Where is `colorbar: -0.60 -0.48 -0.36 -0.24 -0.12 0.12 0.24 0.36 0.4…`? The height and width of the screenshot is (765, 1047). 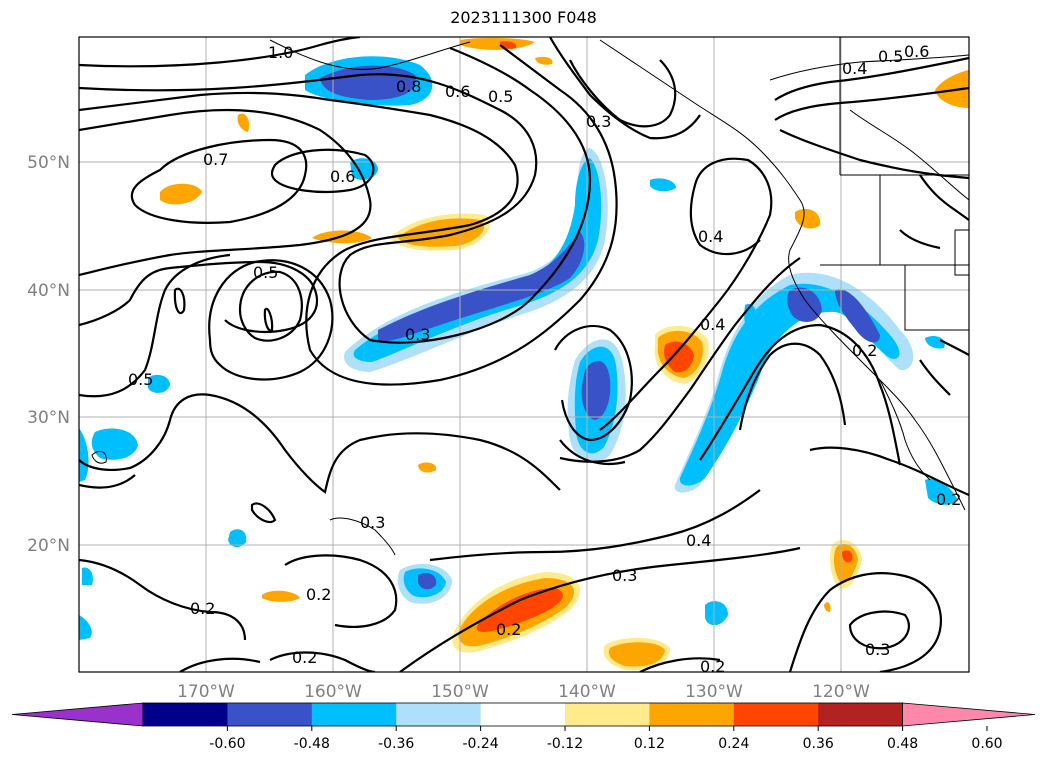 colorbar: -0.60 -0.48 -0.36 -0.24 -0.12 0.12 0.24 0.36 0.4… is located at coordinates (523, 727).